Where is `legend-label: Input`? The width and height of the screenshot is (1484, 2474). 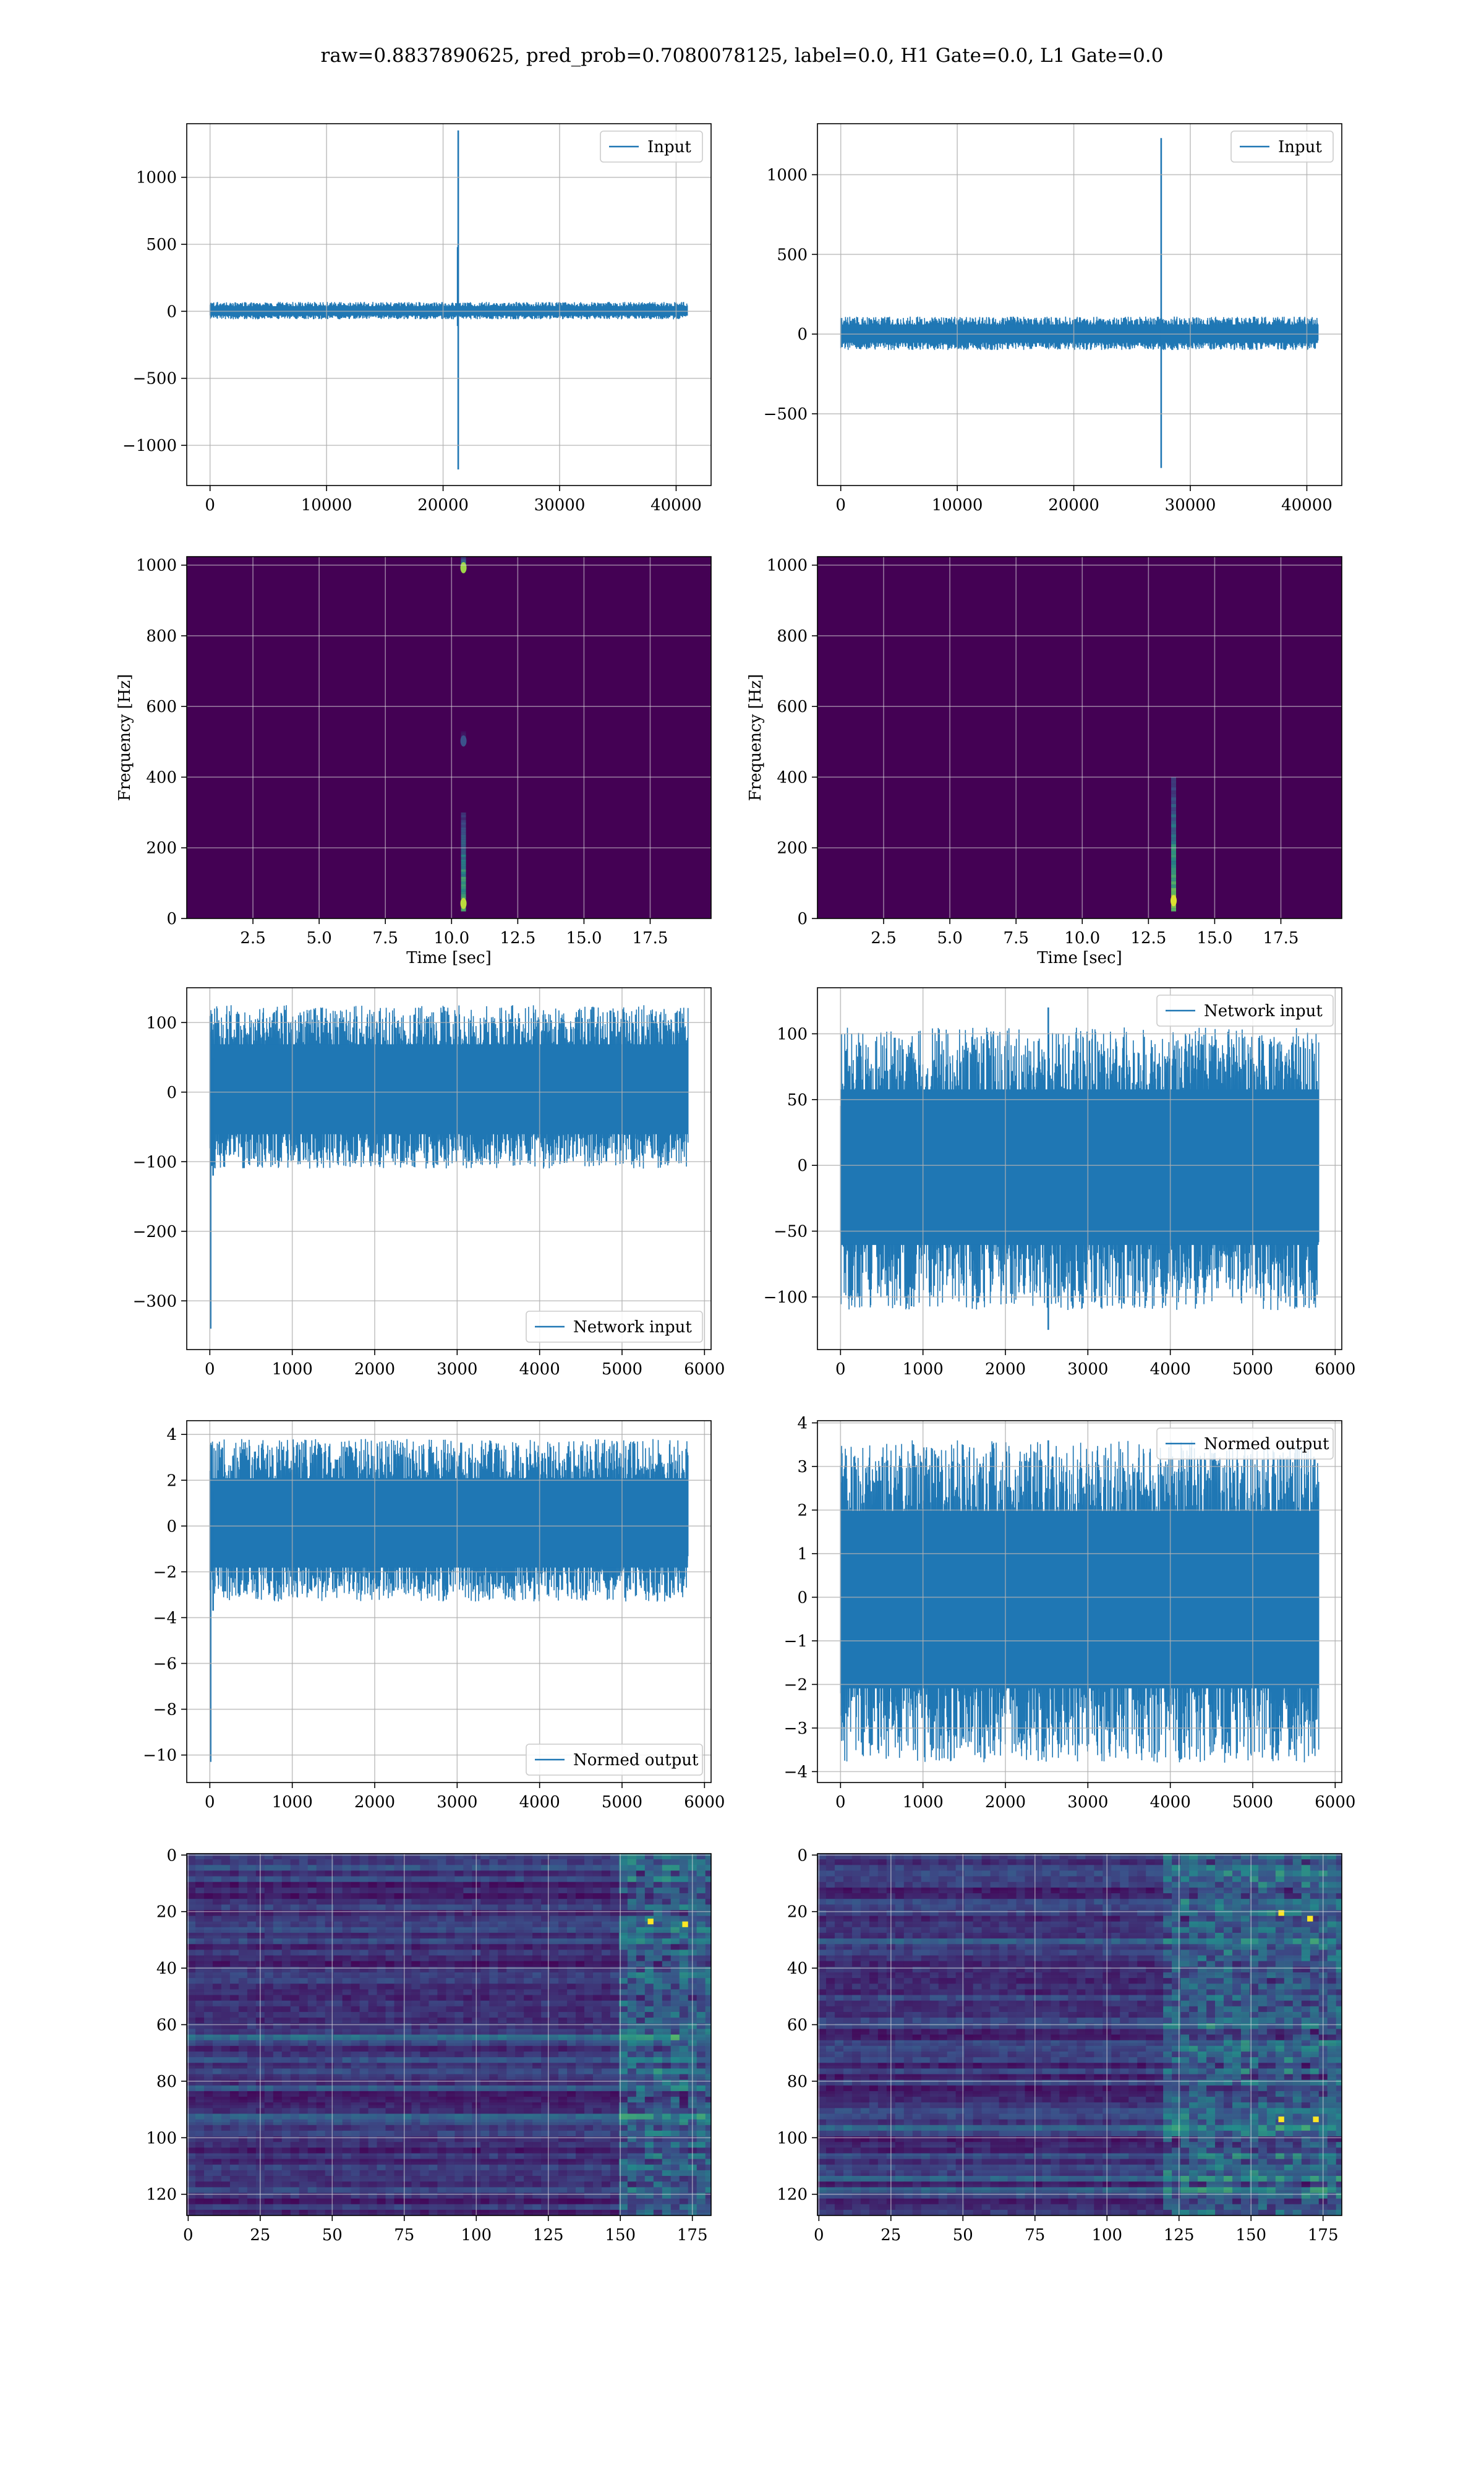 legend-label: Input is located at coordinates (1300, 147).